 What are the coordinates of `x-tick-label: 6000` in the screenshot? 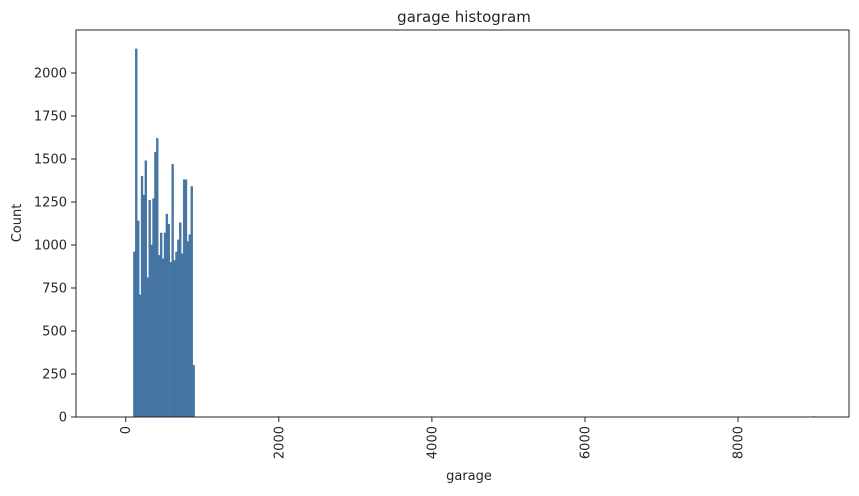 It's located at (585, 442).